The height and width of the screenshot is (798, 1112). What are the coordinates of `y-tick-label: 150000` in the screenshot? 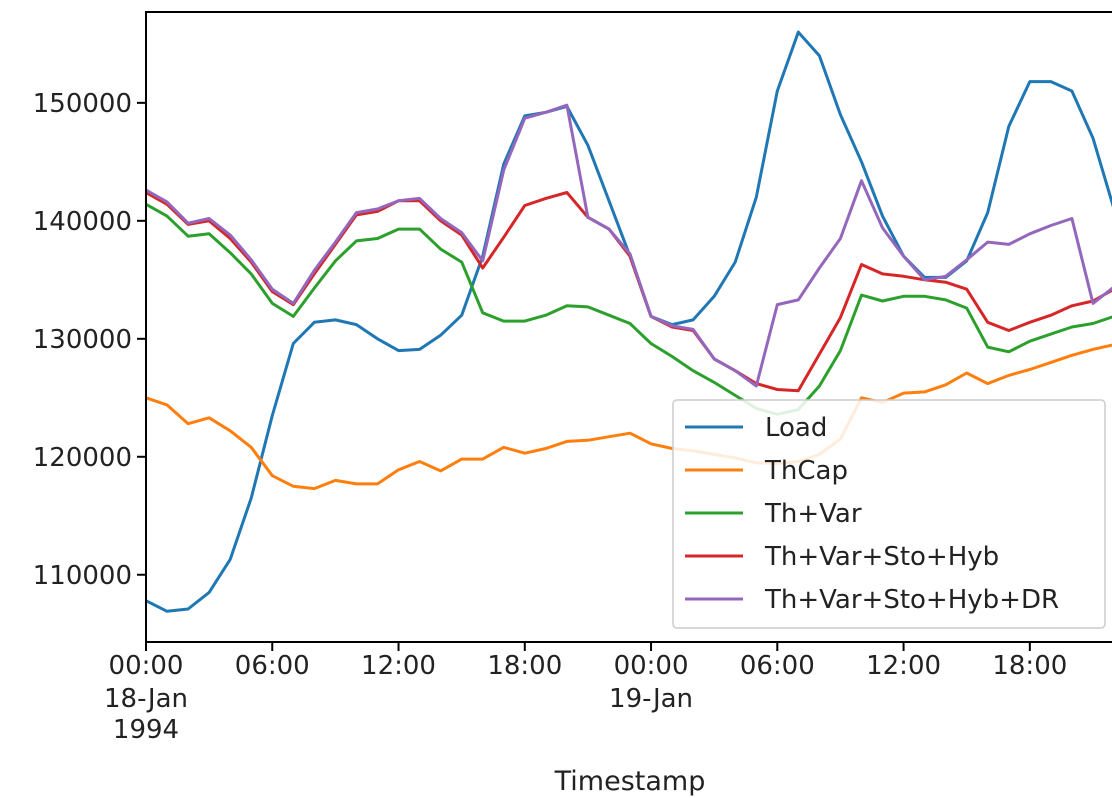 It's located at (82, 104).